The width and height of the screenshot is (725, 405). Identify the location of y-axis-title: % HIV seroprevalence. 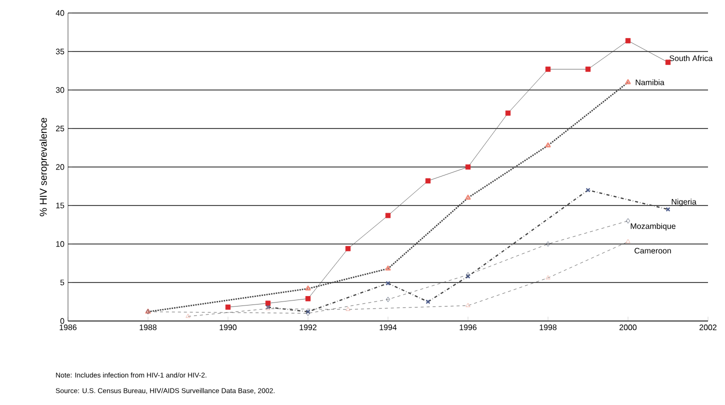
(44, 167).